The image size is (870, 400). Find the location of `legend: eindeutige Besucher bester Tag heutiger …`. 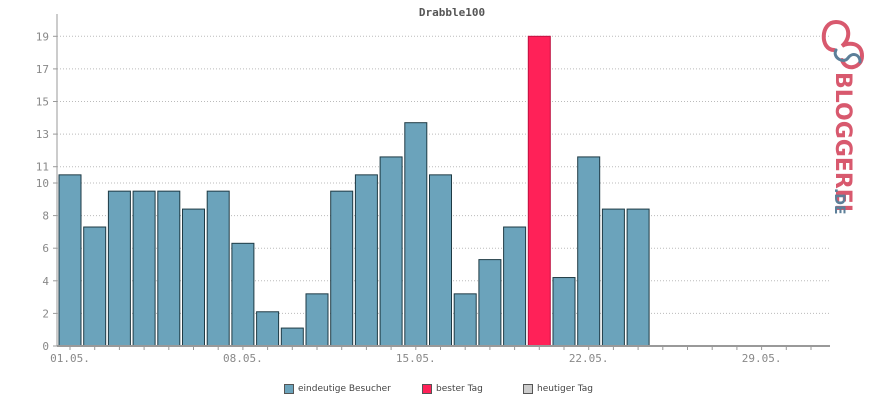

legend: eindeutige Besucher bester Tag heutiger … is located at coordinates (435, 391).